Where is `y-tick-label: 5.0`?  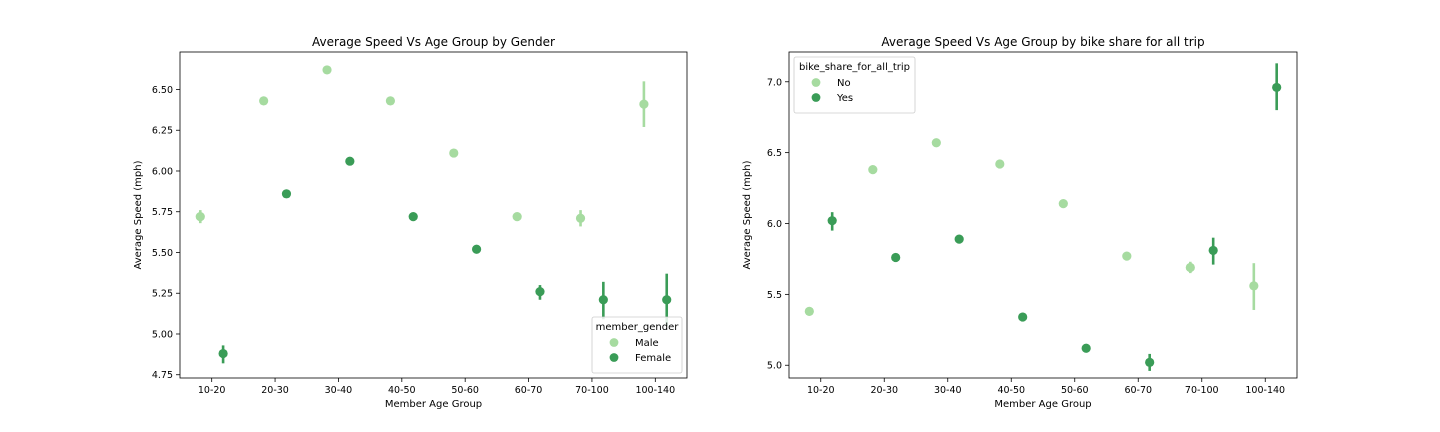 y-tick-label: 5.0 is located at coordinates (774, 366).